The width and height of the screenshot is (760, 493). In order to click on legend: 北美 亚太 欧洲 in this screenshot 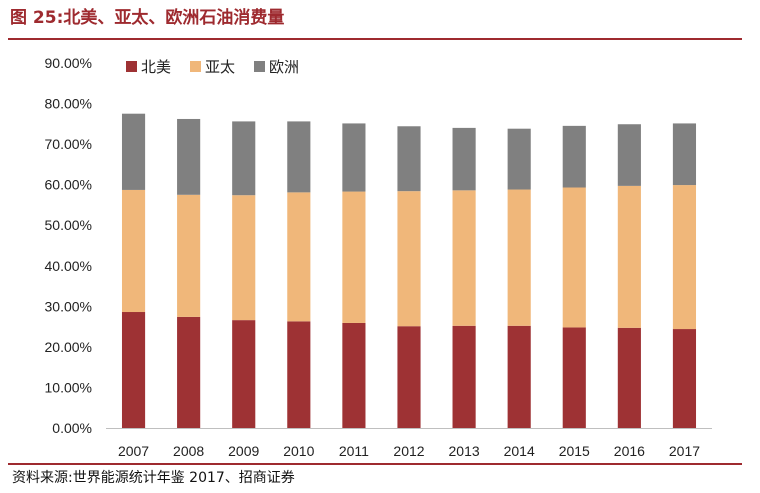, I will do `click(212, 67)`.